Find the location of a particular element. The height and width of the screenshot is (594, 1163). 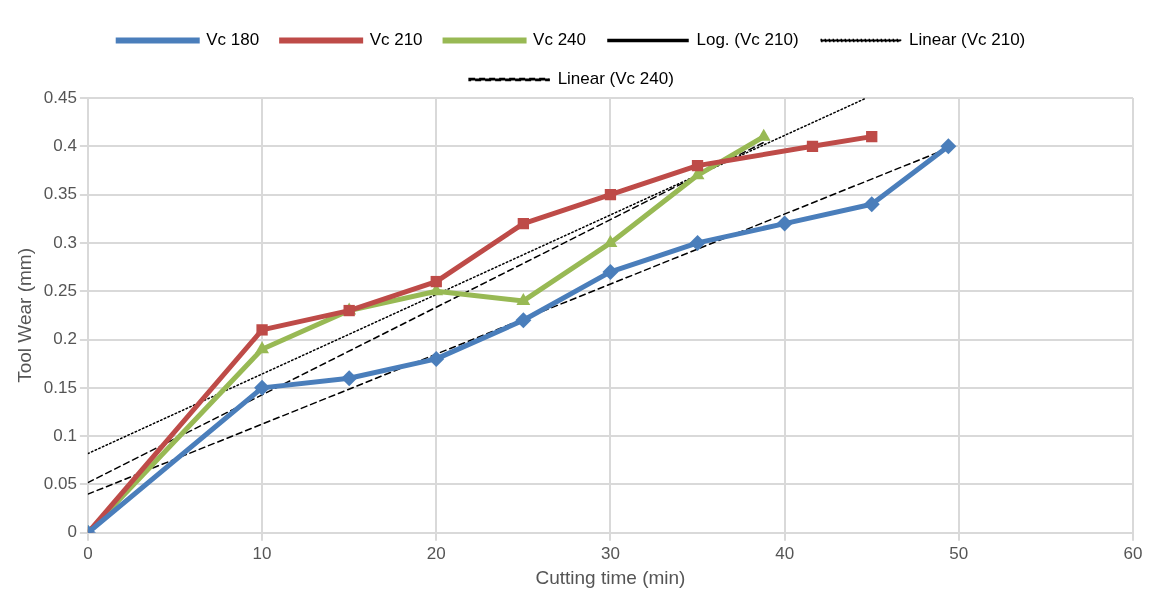

x-tick-label: 50 is located at coordinates (959, 553).